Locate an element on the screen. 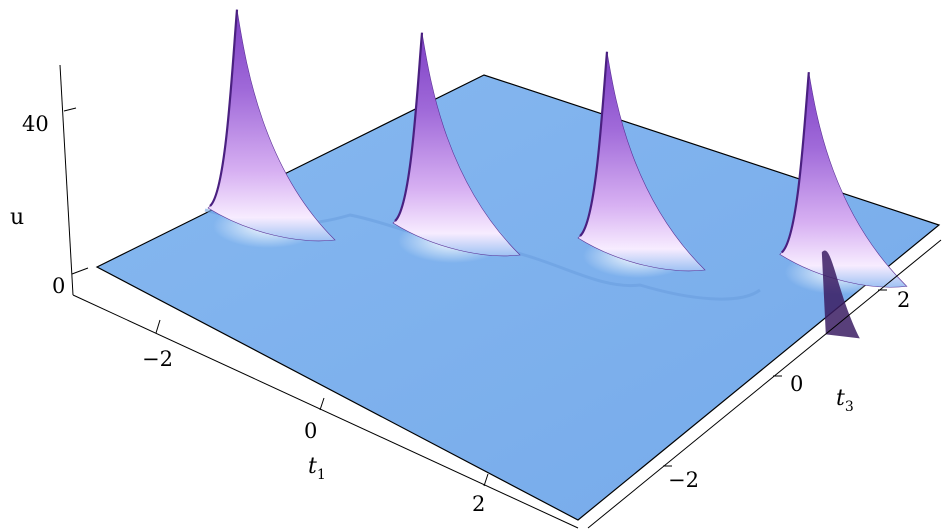  t3-tick-label-0: 0 is located at coordinates (796, 384).